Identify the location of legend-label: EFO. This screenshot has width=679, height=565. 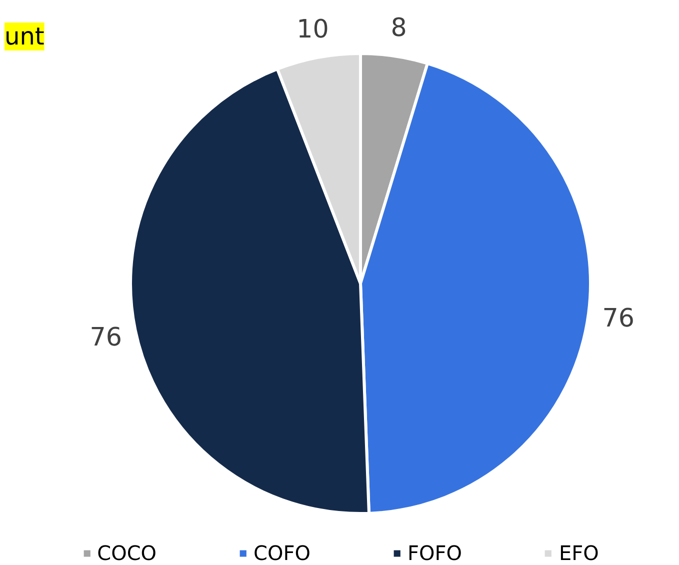
(578, 553).